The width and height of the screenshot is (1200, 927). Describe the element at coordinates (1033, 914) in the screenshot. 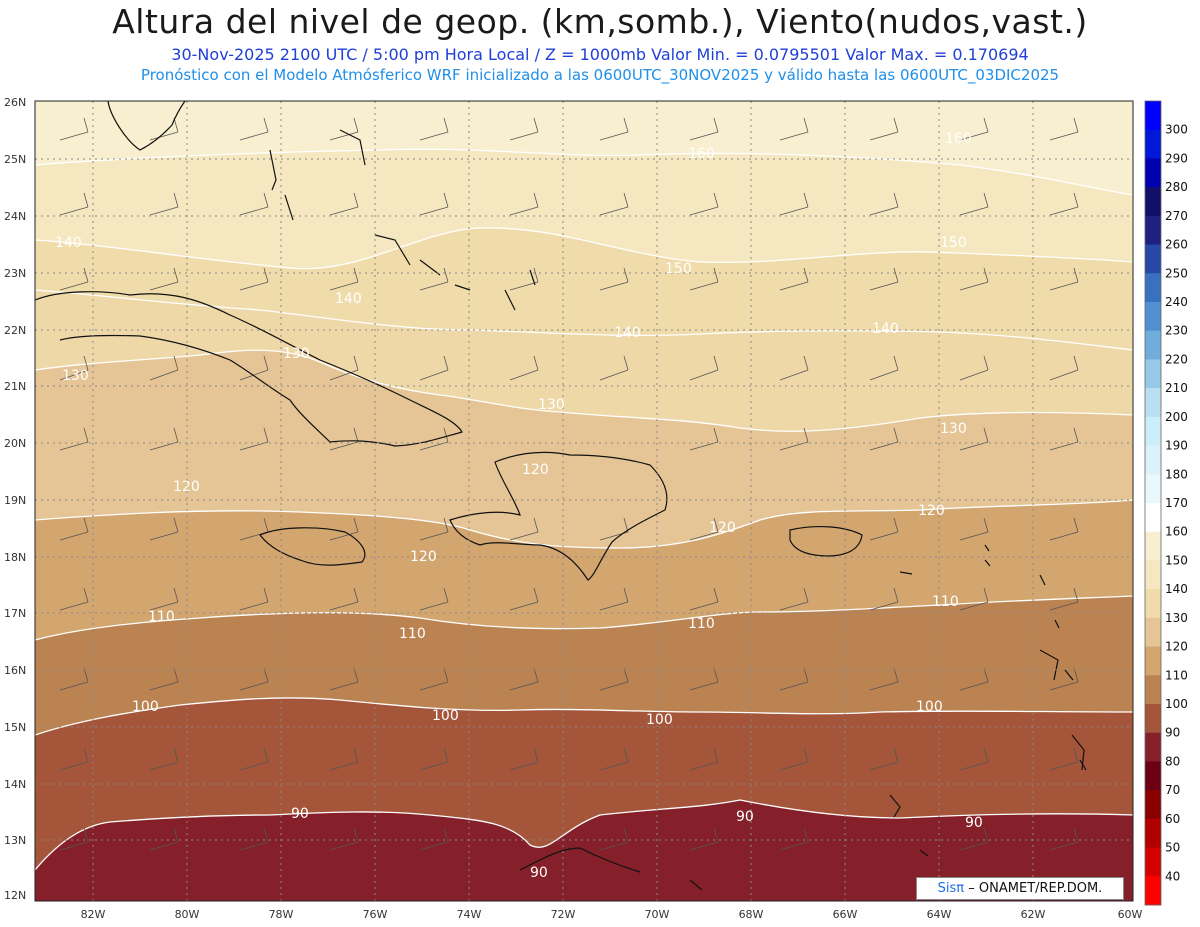

I see `lon-label: 62W` at that location.